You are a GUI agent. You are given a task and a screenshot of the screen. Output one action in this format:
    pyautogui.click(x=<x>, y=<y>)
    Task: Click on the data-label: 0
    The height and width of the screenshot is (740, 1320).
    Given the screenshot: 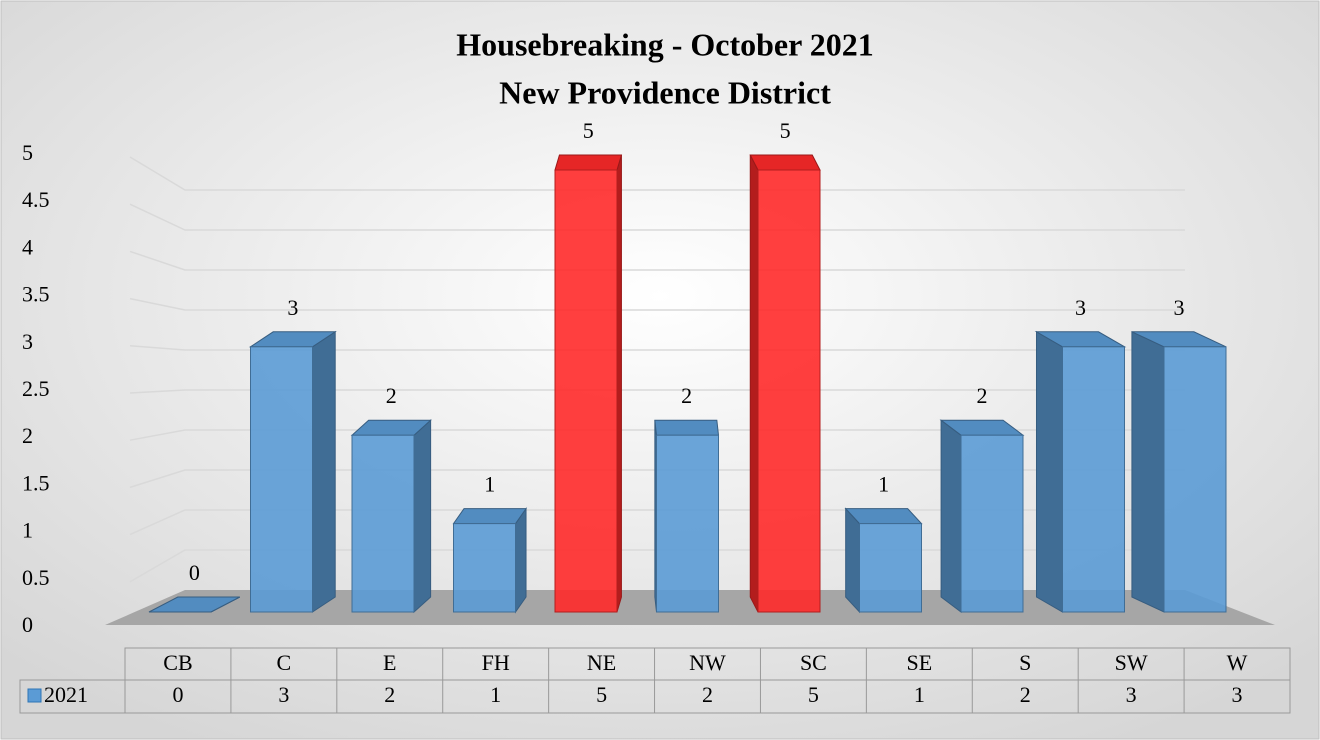 What is the action you would take?
    pyautogui.click(x=194, y=572)
    